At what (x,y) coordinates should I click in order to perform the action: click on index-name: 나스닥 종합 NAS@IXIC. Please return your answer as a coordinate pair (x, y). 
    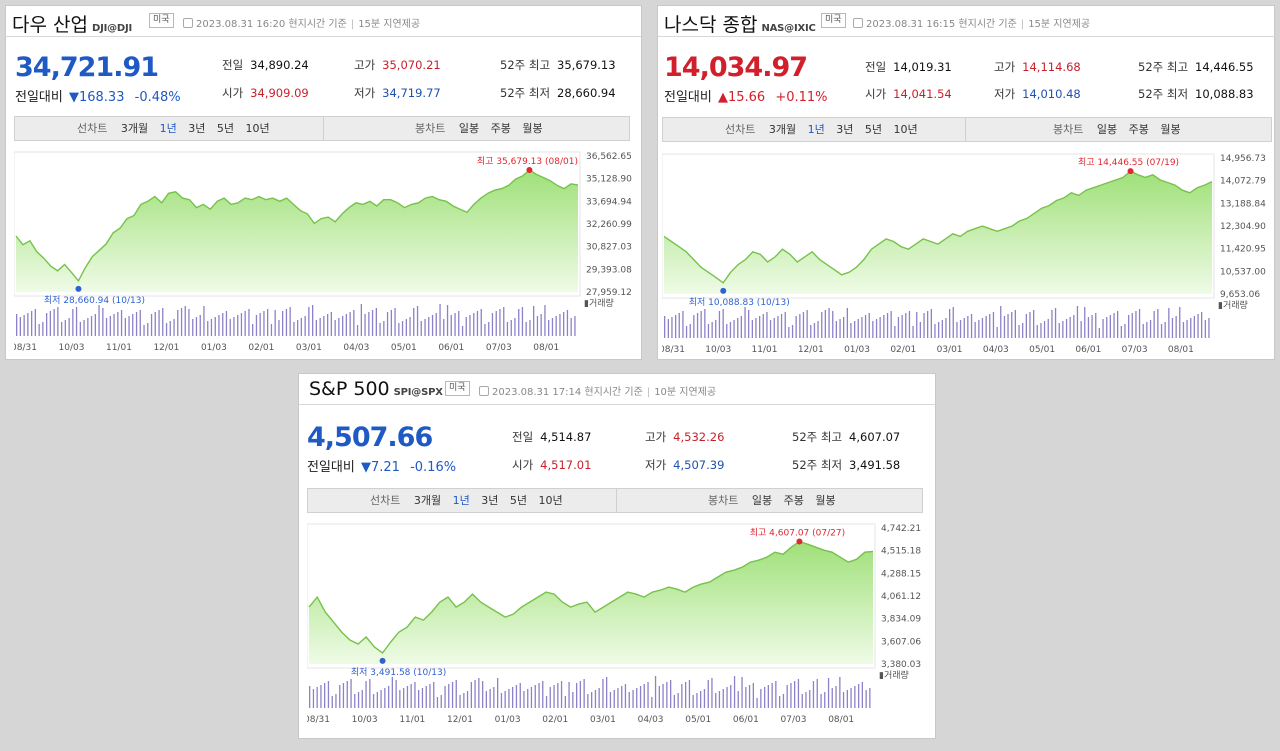
    Looking at the image, I should click on (740, 25).